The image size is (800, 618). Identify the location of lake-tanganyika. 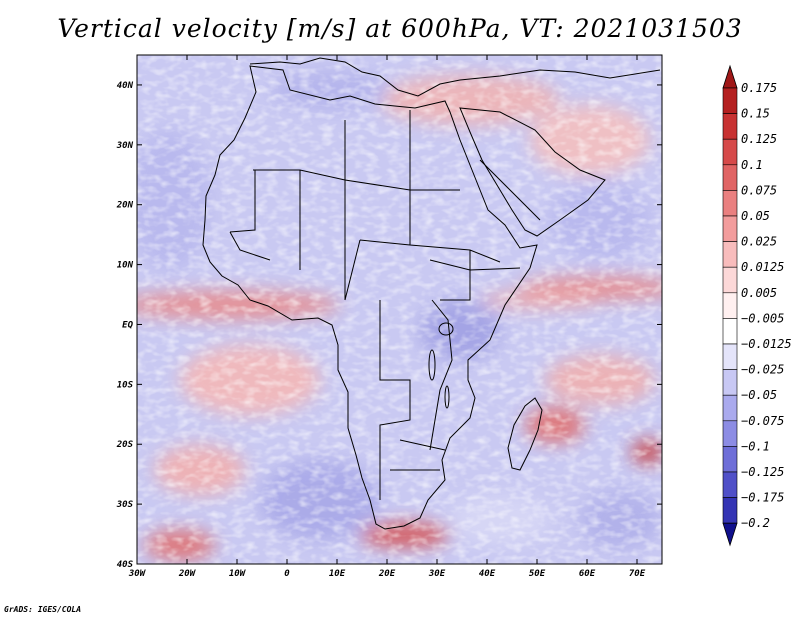
(432, 365).